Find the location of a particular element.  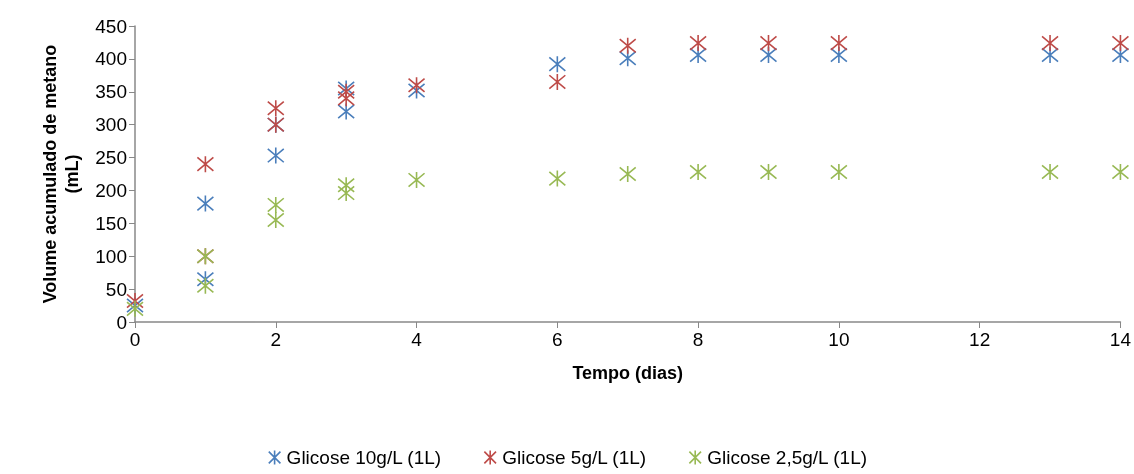

y-axis-title: Volume acumulado de metano (mL) is located at coordinates (61, 174).